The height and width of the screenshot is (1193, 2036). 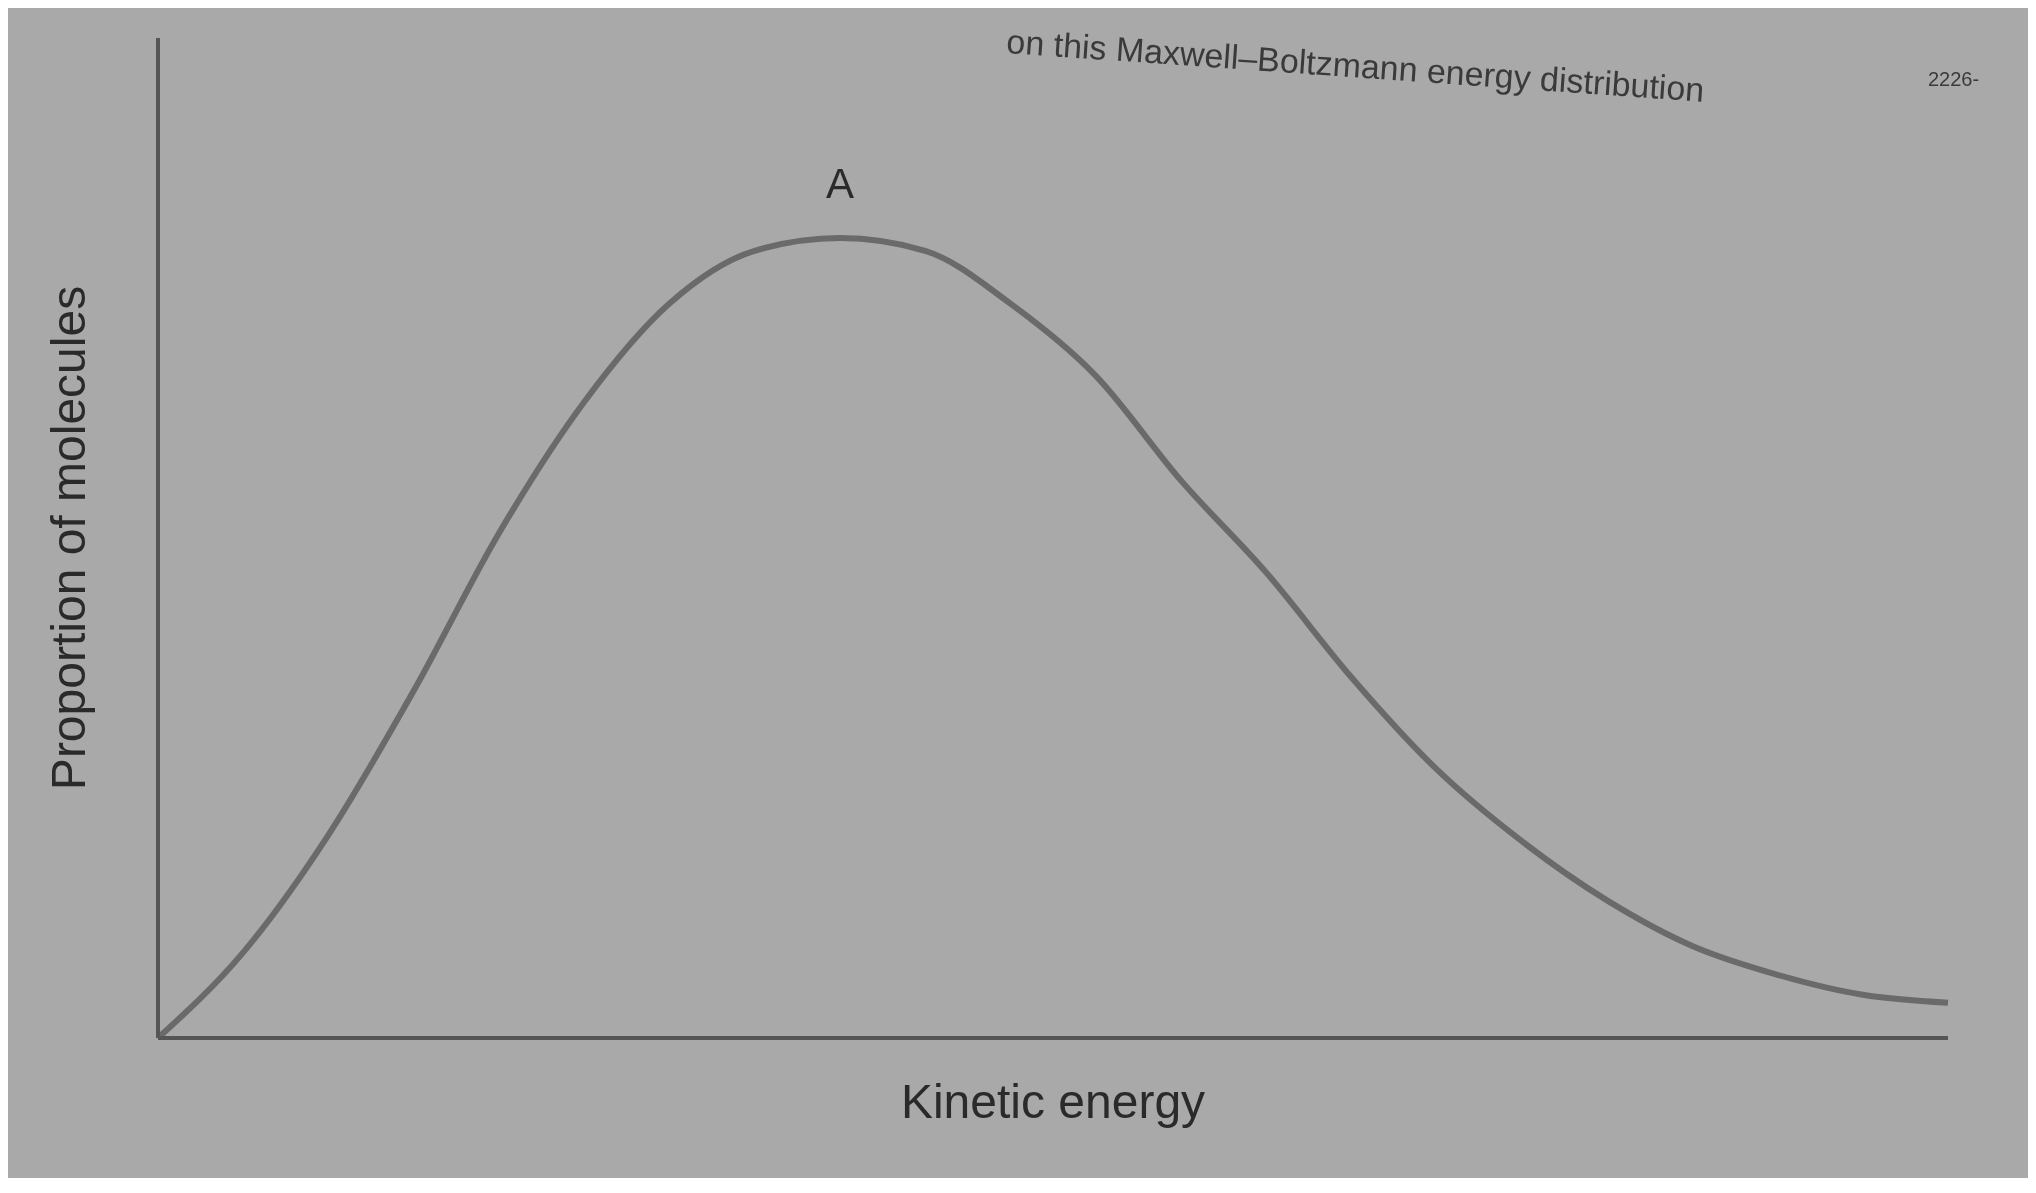 I want to click on y-axis-title: Proportion of molecules, so click(x=69, y=538).